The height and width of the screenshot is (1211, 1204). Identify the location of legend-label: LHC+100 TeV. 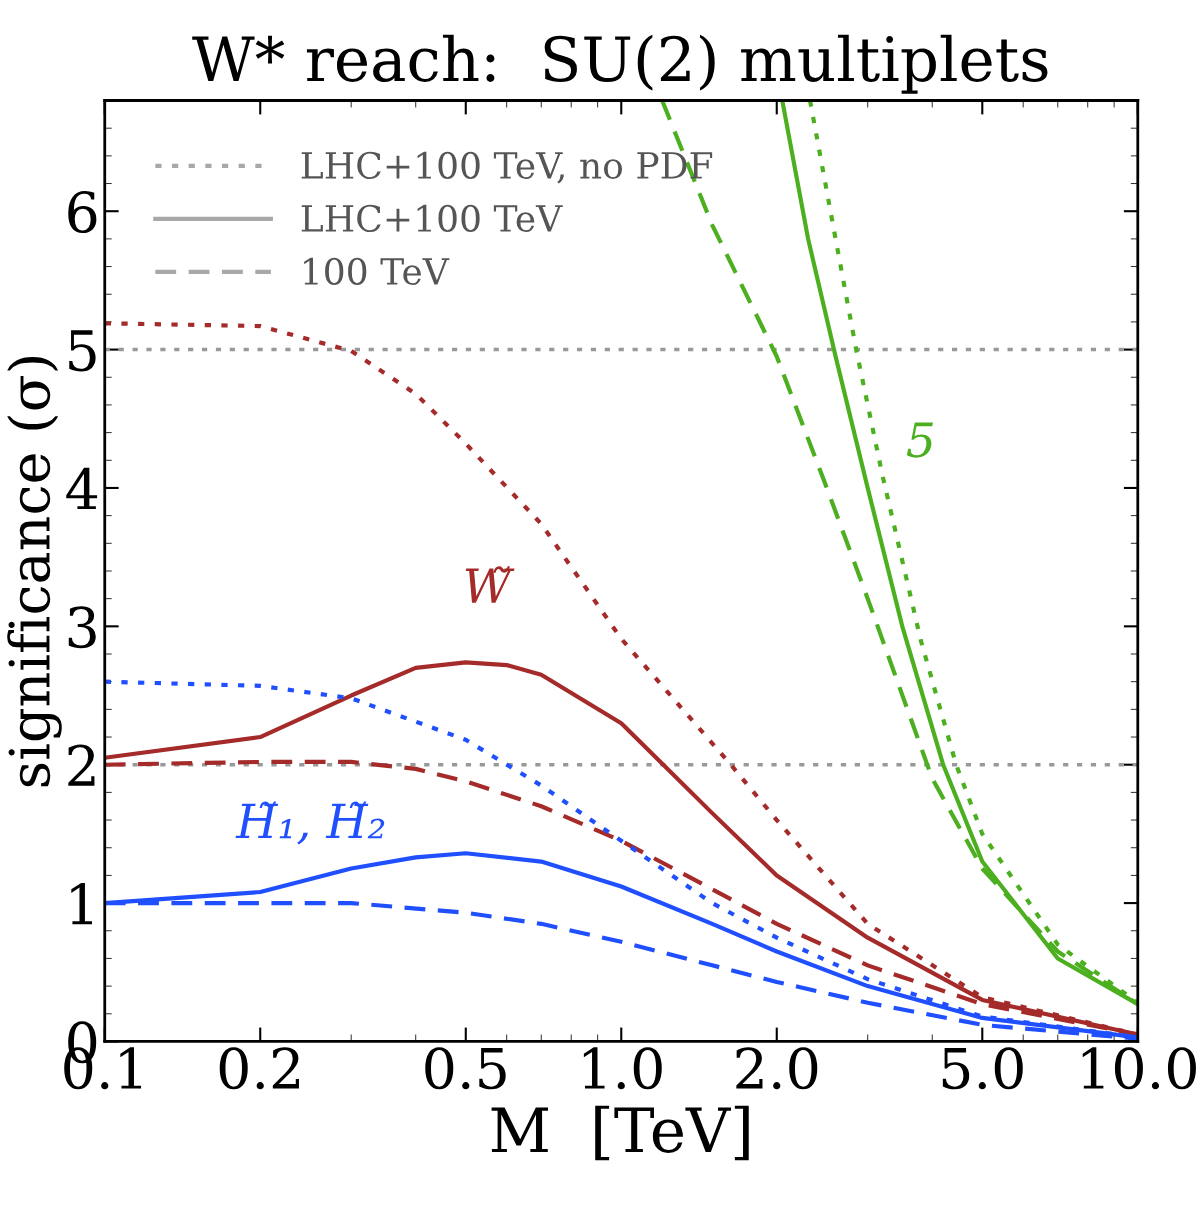
(432, 218).